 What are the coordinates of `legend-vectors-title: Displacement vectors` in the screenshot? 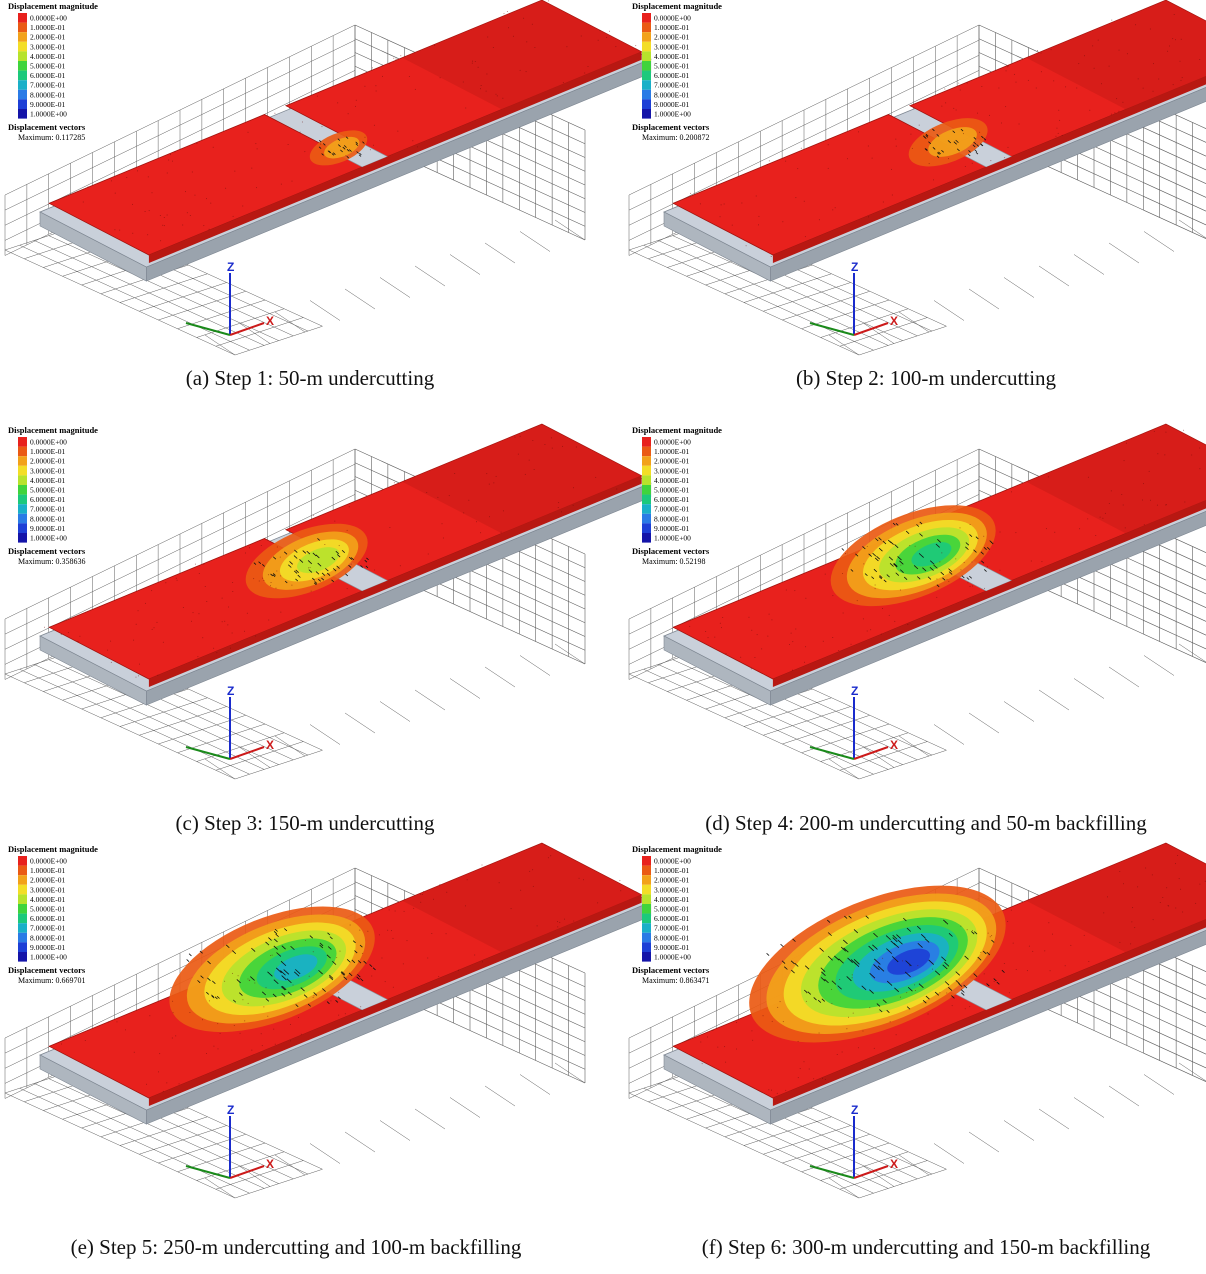 It's located at (47, 551).